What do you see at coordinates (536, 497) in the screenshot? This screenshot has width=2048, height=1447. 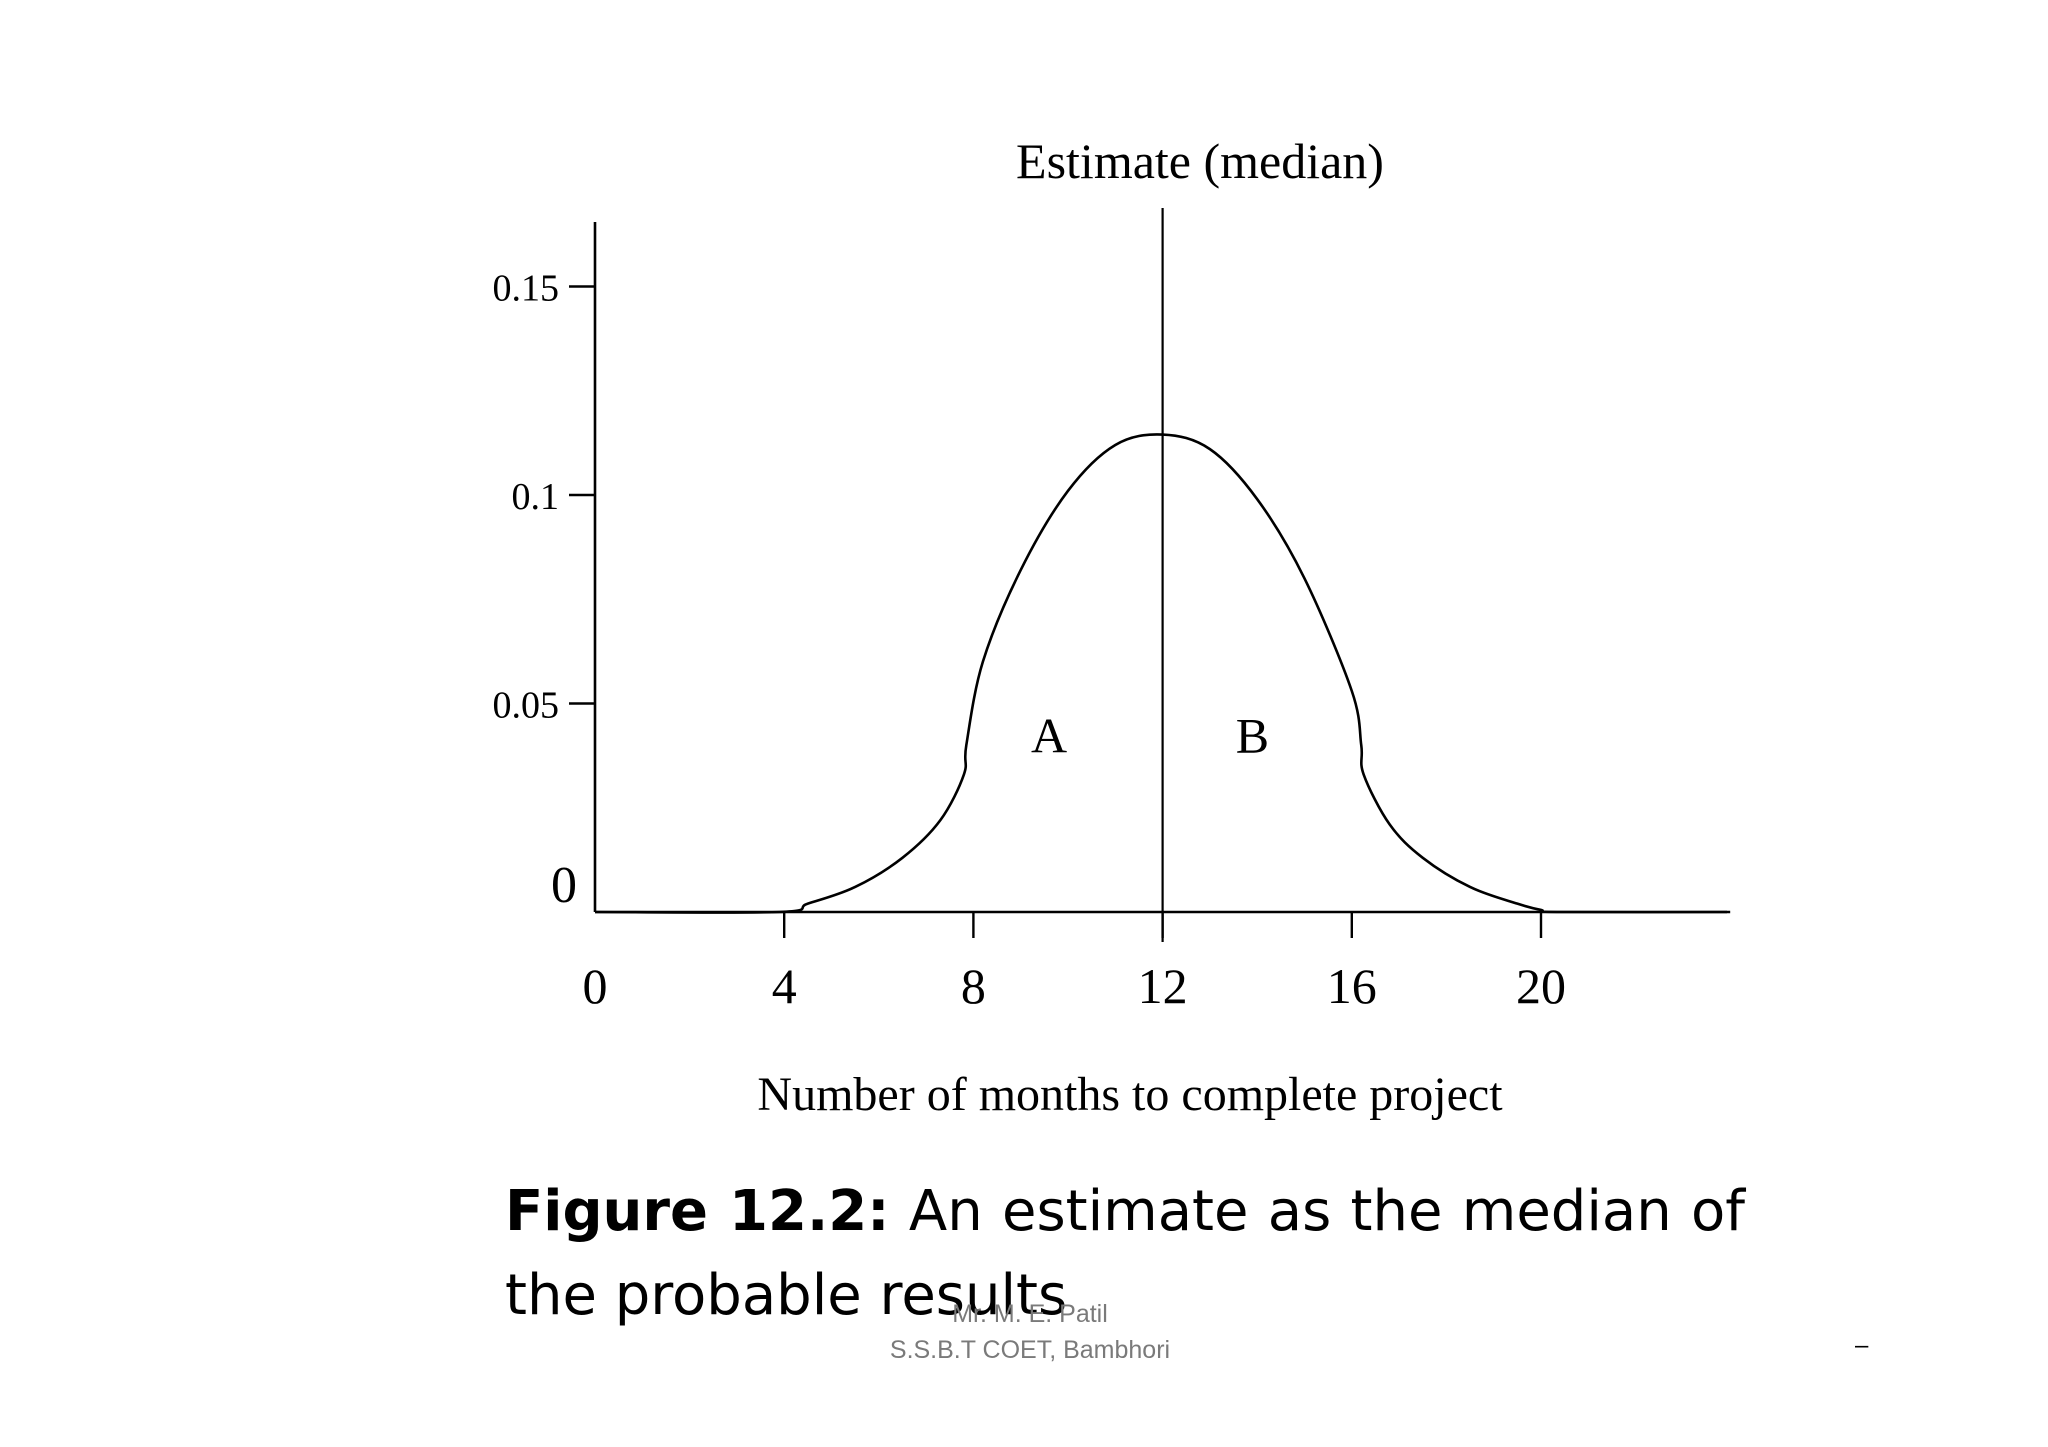 I see `y-tick-label: 0.1` at bounding box center [536, 497].